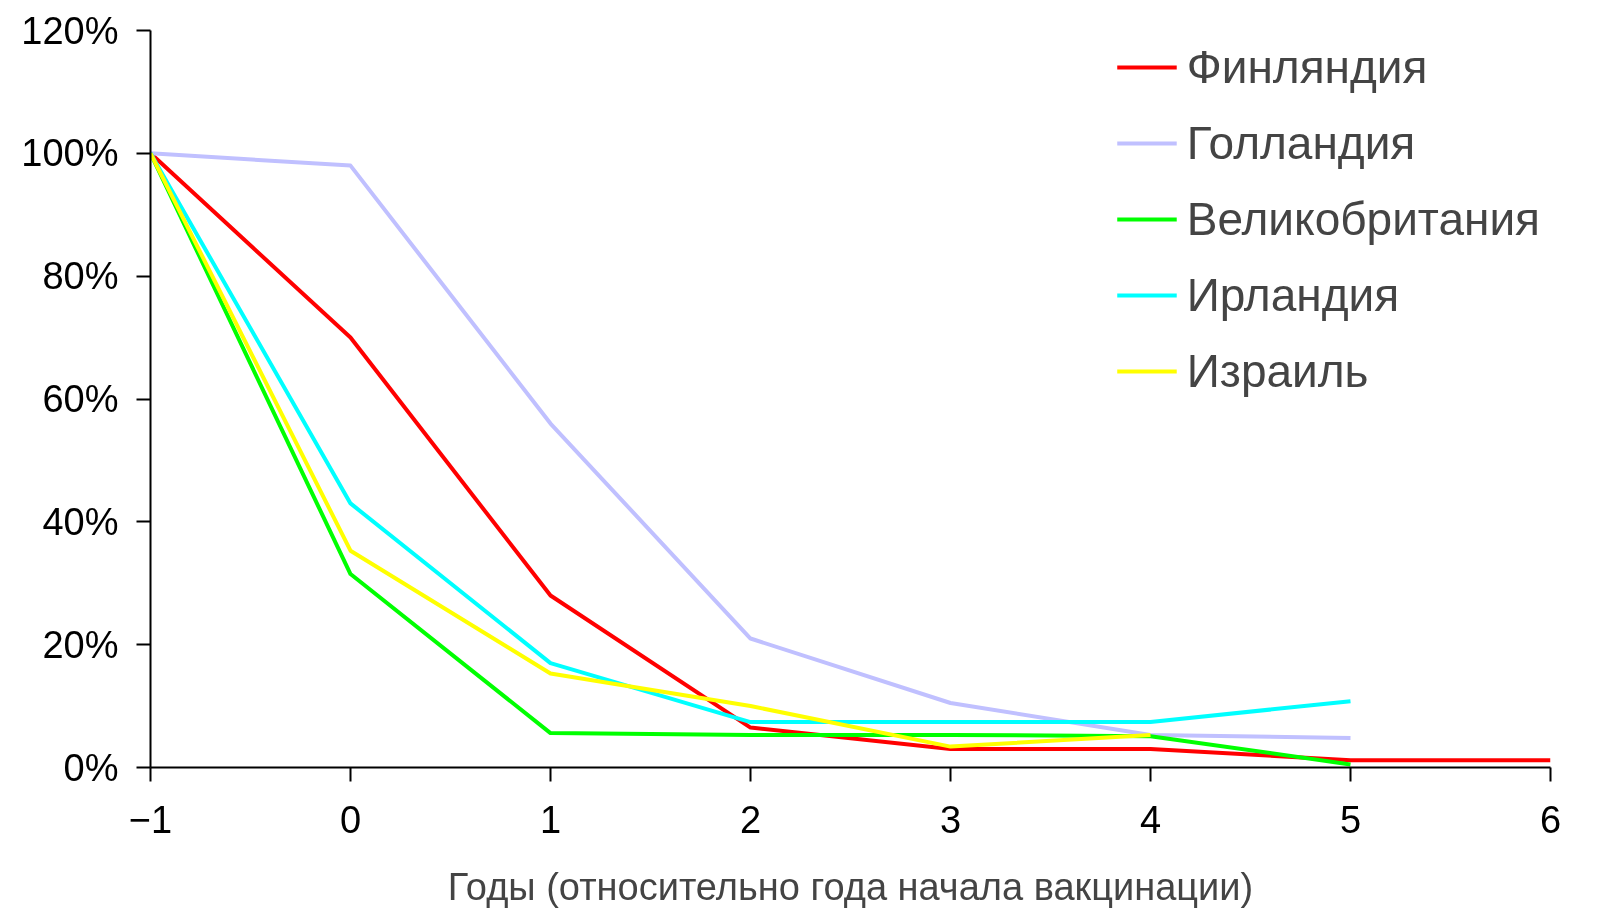 The width and height of the screenshot is (1618, 916). I want to click on legend-label: Великобритания, so click(1363, 219).